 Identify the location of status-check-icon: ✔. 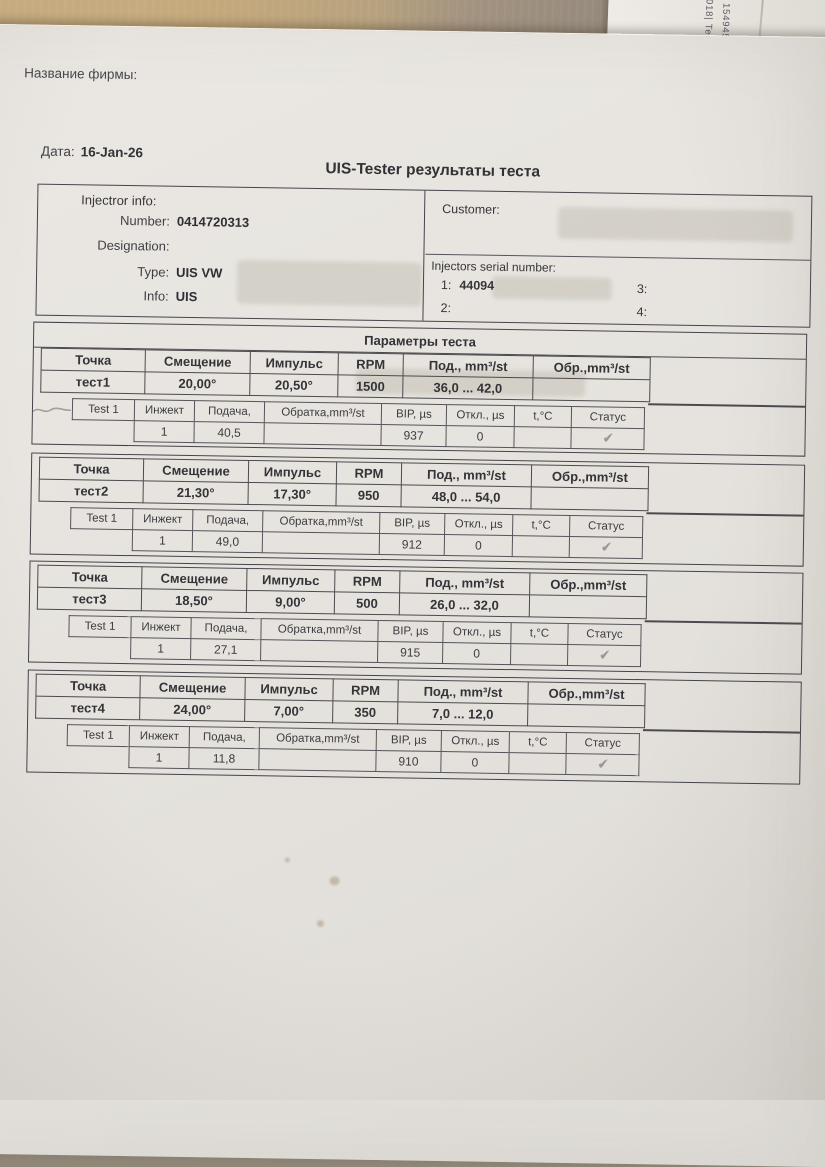
(606, 547).